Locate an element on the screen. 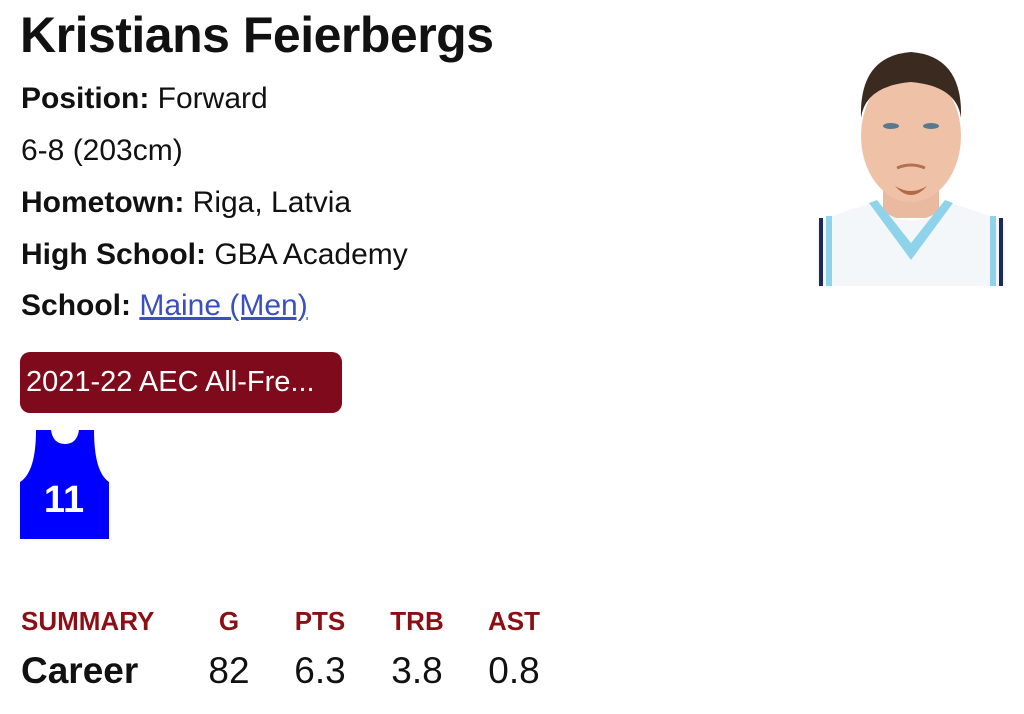 The image size is (1024, 714). player-photo is located at coordinates (911, 162).